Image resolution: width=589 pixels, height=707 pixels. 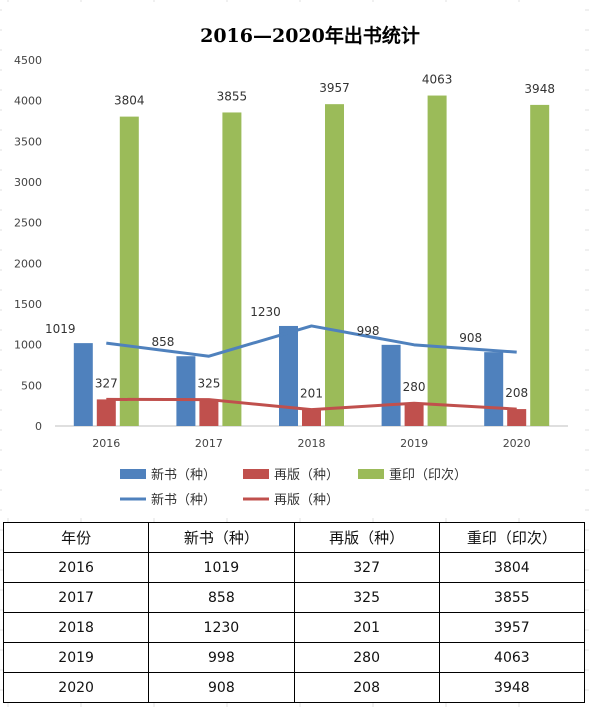 What do you see at coordinates (293, 487) in the screenshot?
I see `legend: 新书（种） 再版（种） 重印（印次） 新书（种） 再版（种）` at bounding box center [293, 487].